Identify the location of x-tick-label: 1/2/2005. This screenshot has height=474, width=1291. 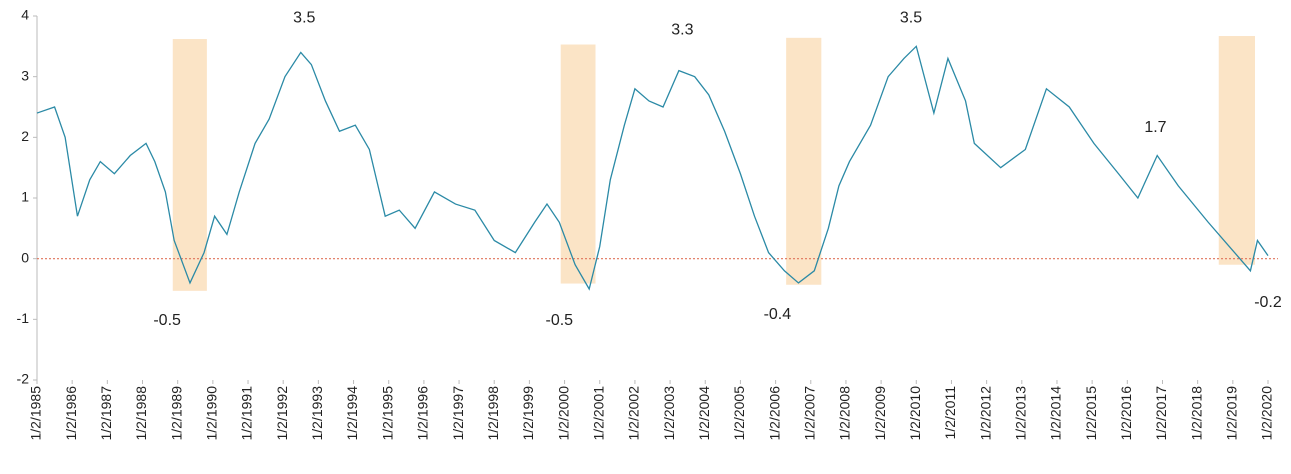
(739, 413).